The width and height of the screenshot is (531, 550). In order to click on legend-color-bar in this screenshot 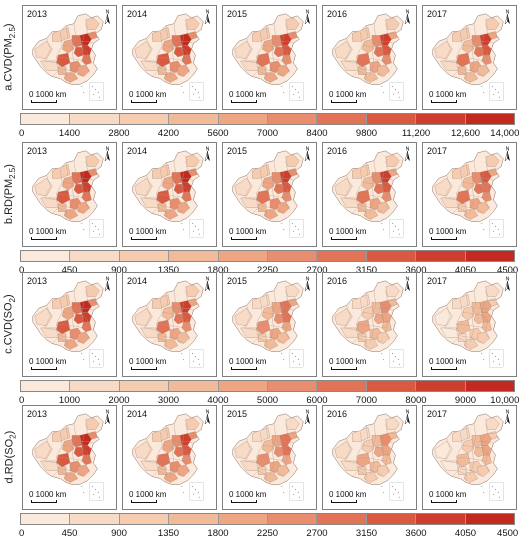, I will do `click(267, 256)`.